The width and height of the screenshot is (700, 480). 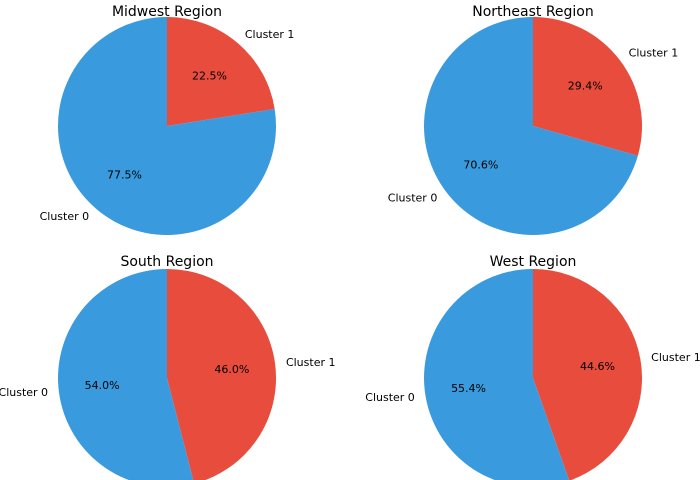 I want to click on panel-title: West Region, so click(x=533, y=262).